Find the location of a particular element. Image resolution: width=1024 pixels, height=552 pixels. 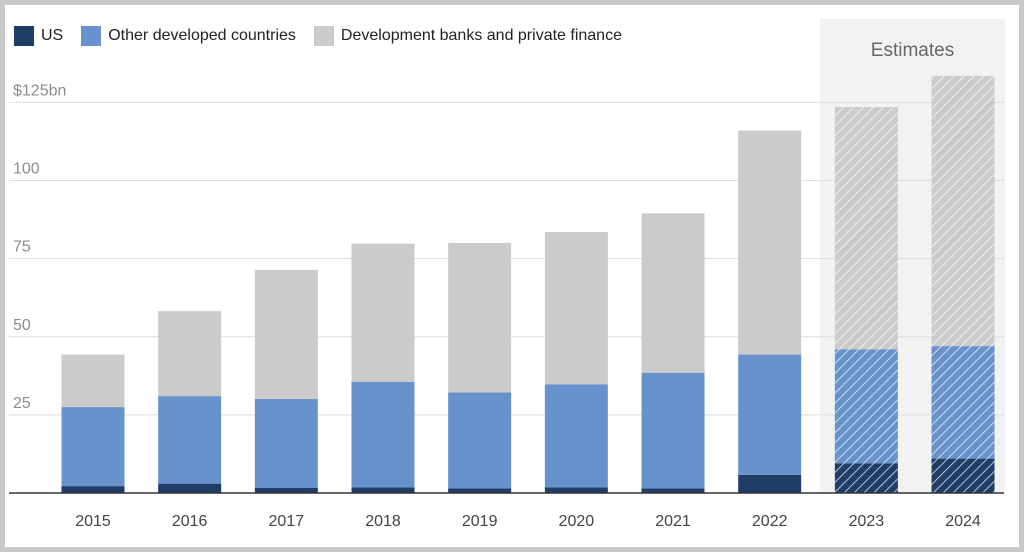

legend-swatch-development-banks is located at coordinates (323, 36).